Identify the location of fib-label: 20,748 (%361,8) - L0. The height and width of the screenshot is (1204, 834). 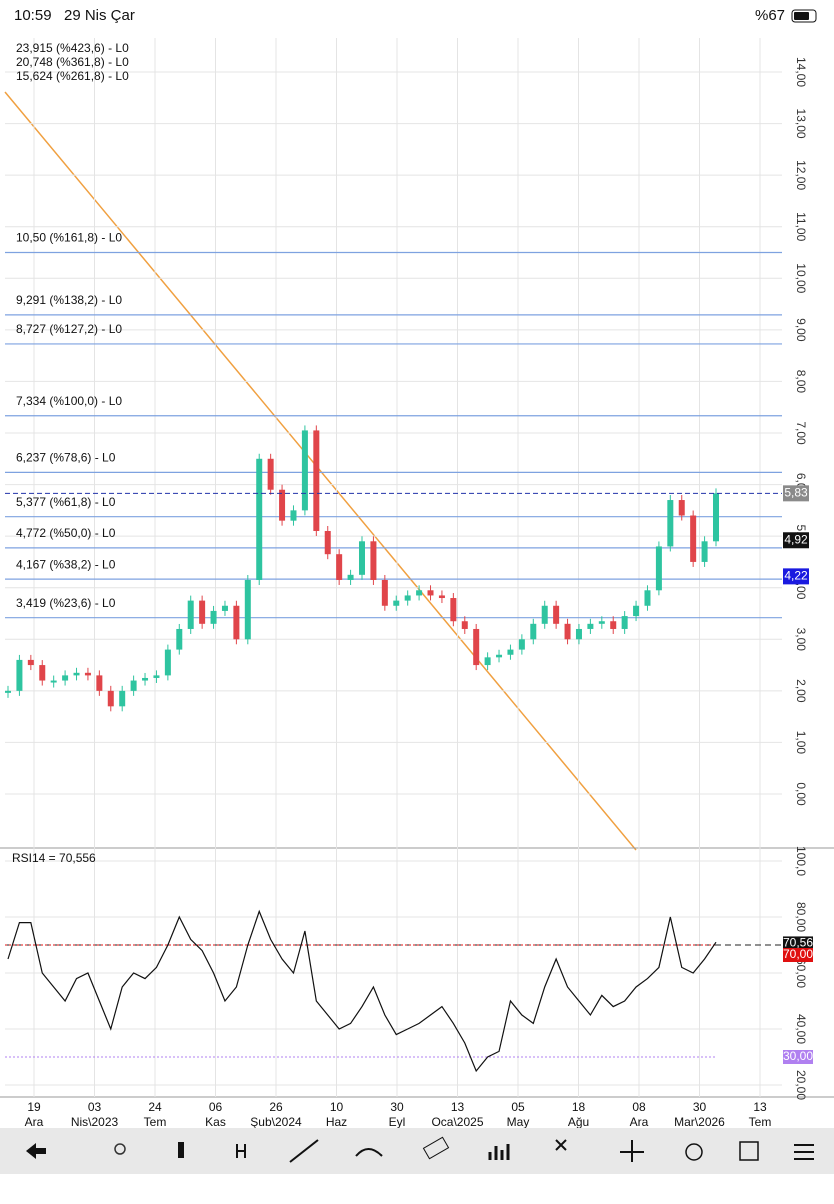
(72, 62).